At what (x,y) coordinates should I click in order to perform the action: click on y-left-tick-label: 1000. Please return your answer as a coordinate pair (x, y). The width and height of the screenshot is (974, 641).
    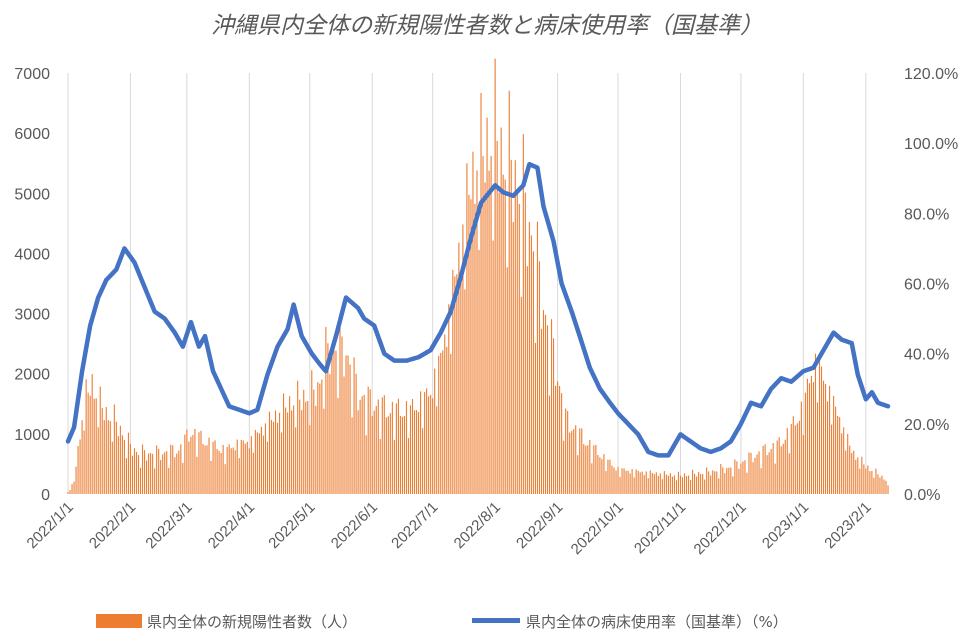
    Looking at the image, I should click on (32, 435).